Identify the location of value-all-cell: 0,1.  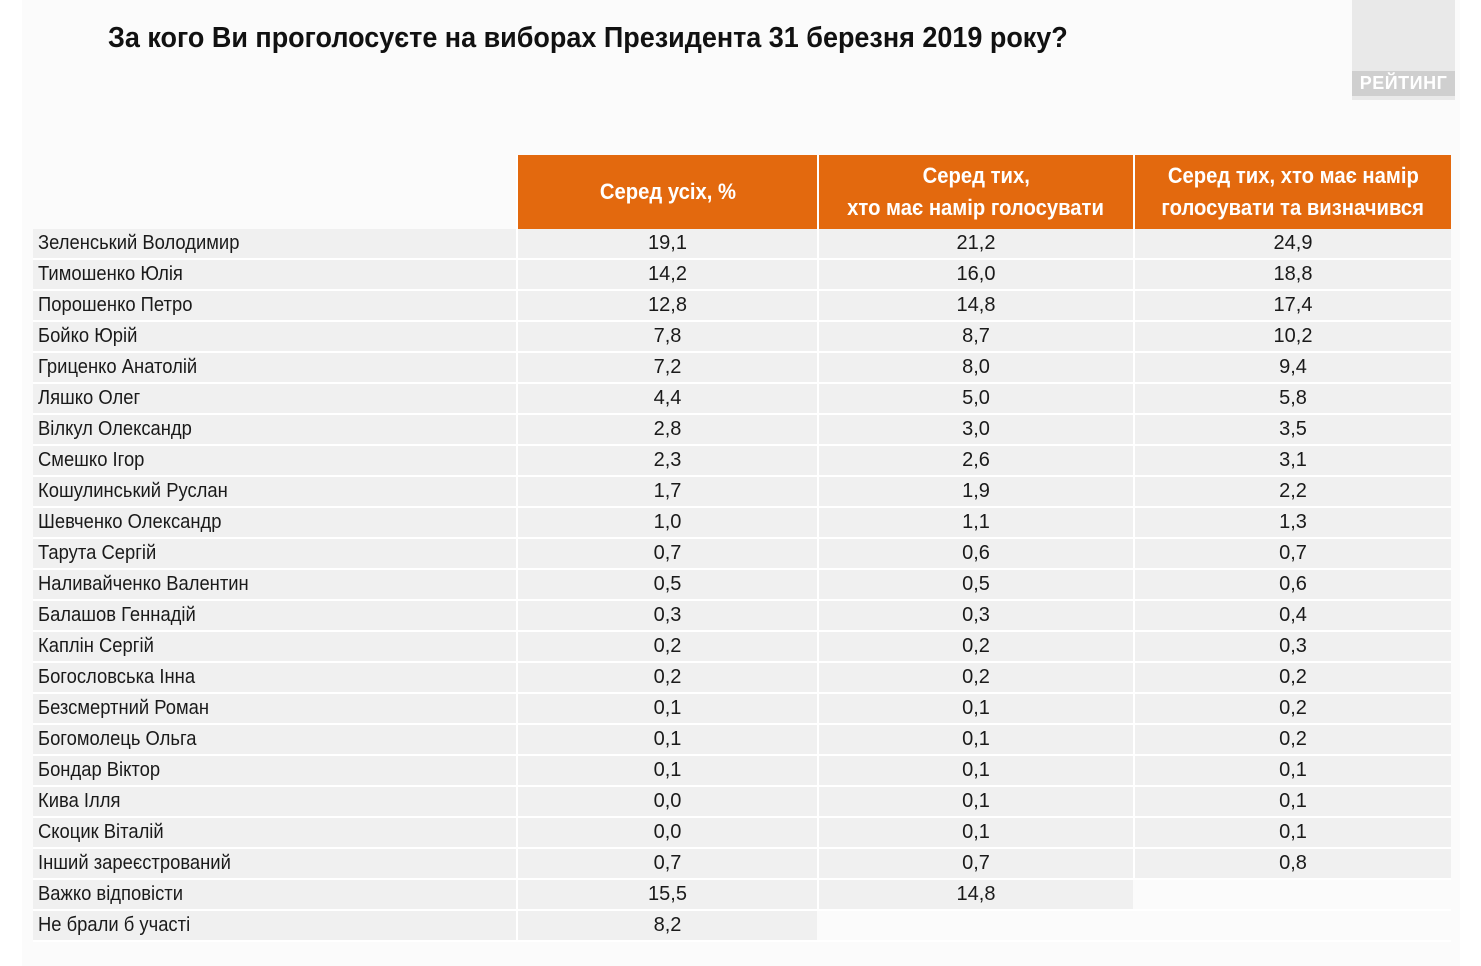
(666, 771).